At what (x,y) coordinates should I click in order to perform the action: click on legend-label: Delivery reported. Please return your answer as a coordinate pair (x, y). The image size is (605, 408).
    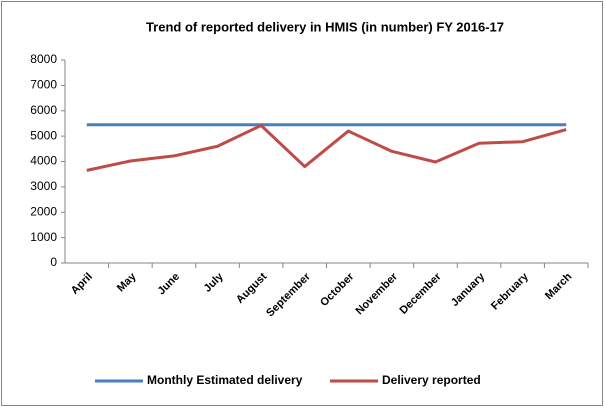
    Looking at the image, I should click on (431, 380).